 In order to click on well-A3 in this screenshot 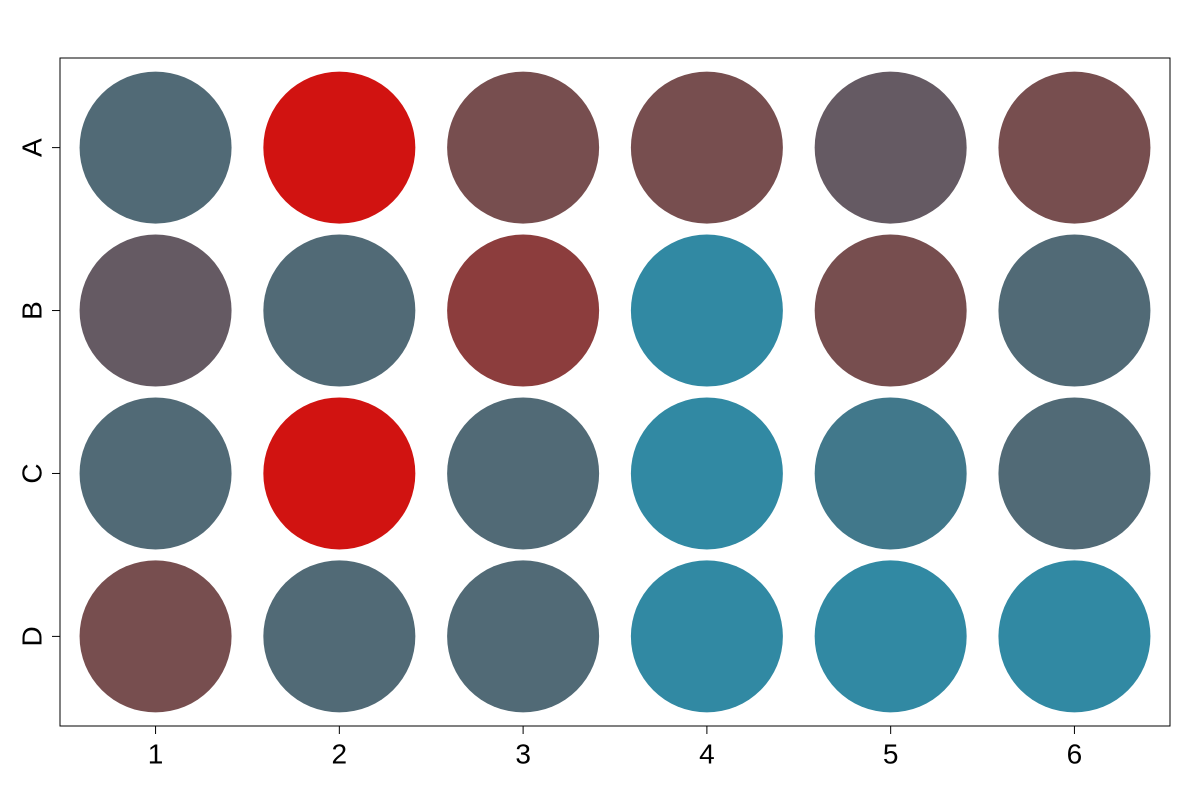, I will do `click(523, 147)`.